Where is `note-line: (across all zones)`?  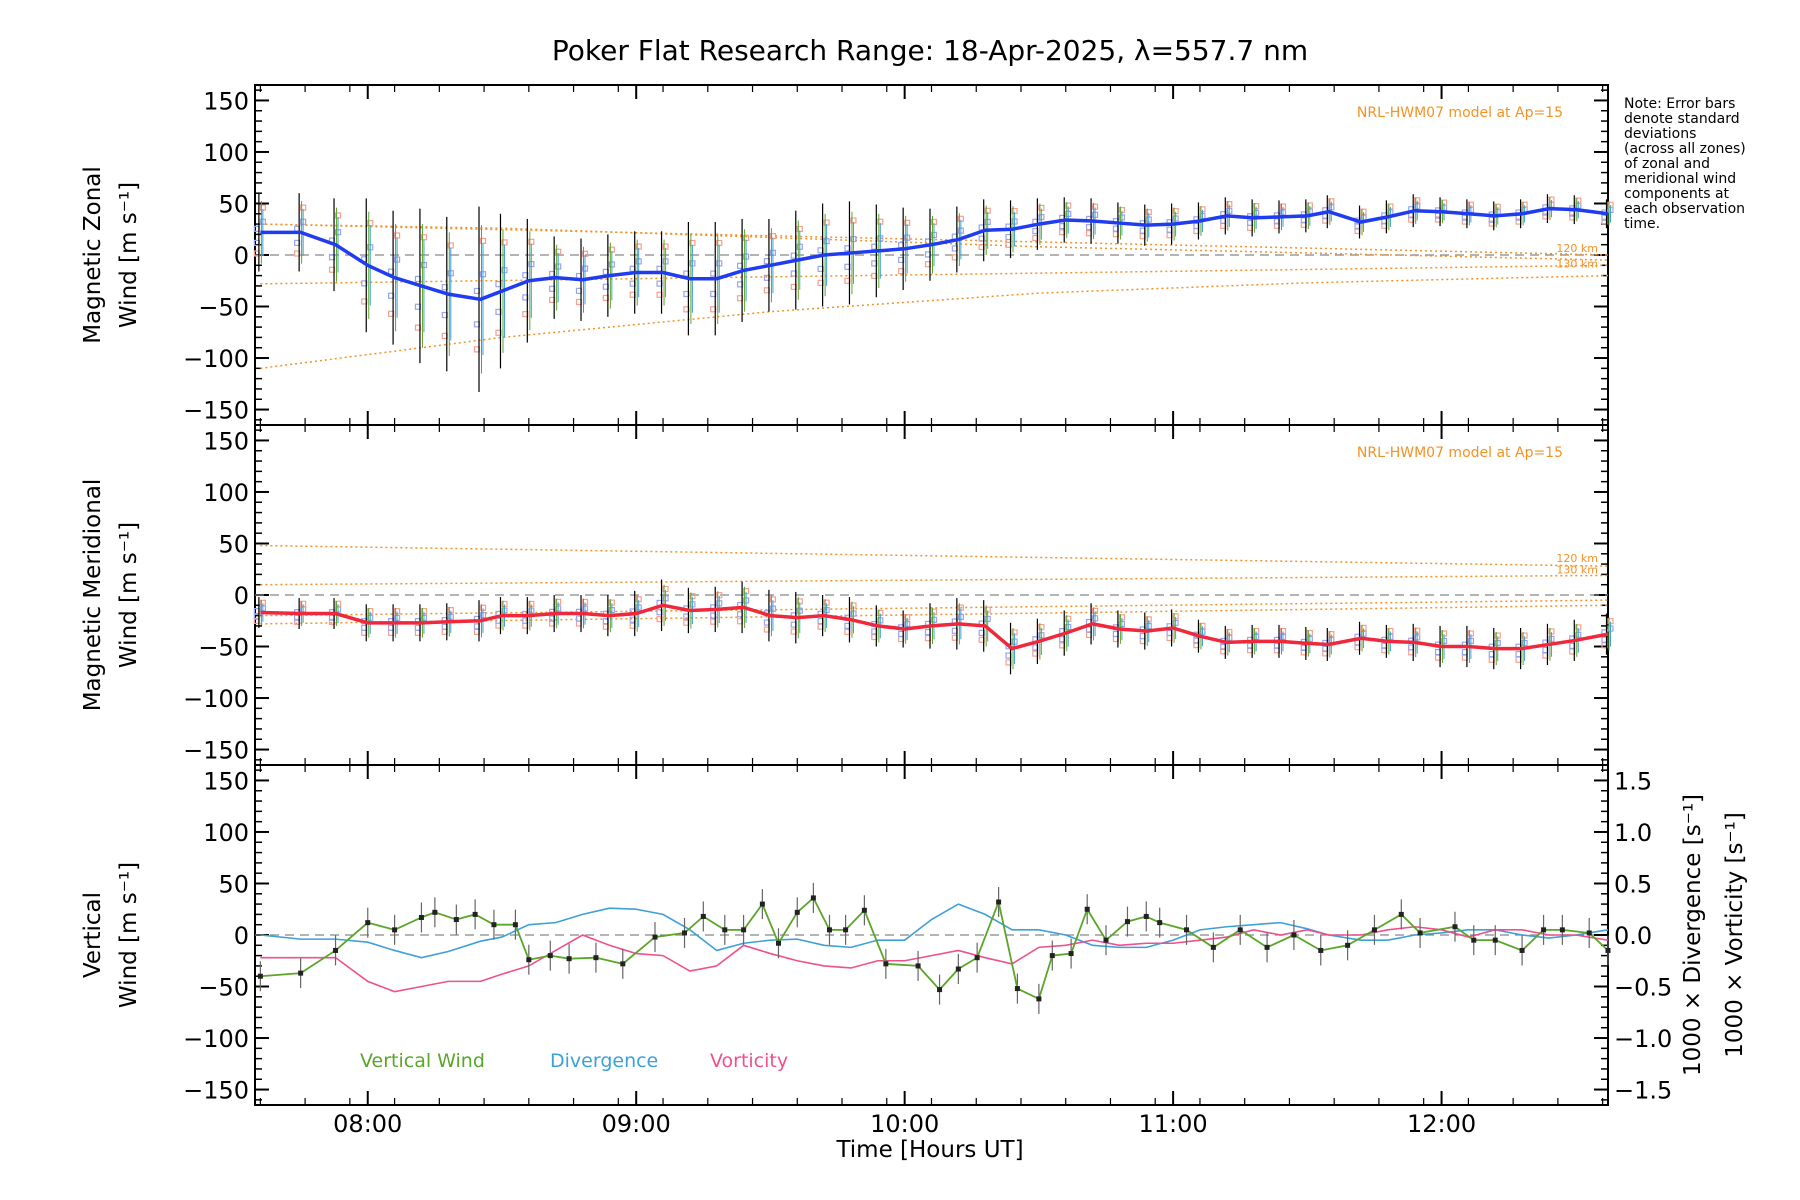 note-line: (across all zones) is located at coordinates (1685, 149).